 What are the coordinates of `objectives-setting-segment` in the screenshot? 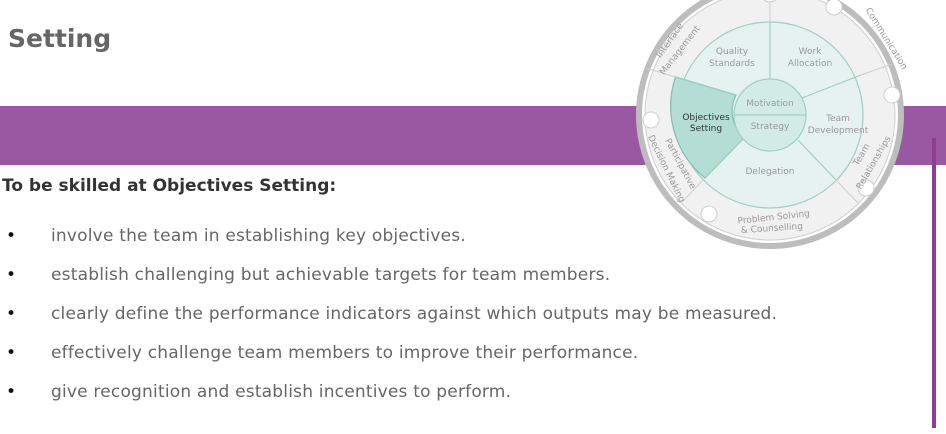 It's located at (707, 127).